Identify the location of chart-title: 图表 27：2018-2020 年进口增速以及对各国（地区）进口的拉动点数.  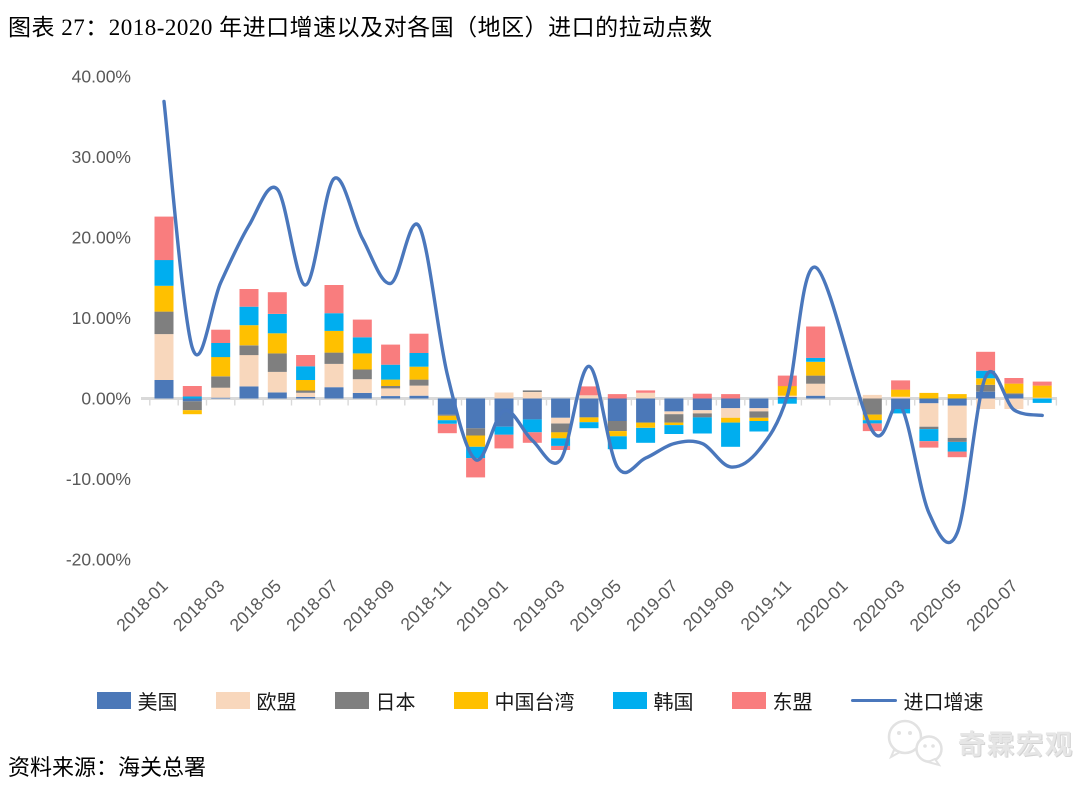
(360, 27).